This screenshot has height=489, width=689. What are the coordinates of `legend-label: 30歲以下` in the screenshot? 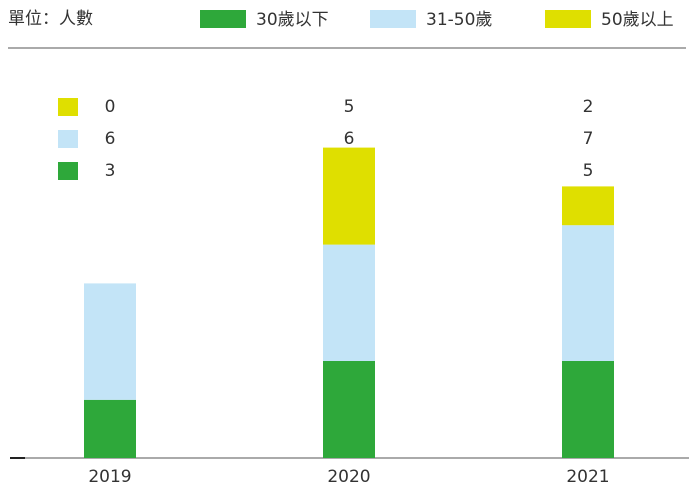 It's located at (292, 20).